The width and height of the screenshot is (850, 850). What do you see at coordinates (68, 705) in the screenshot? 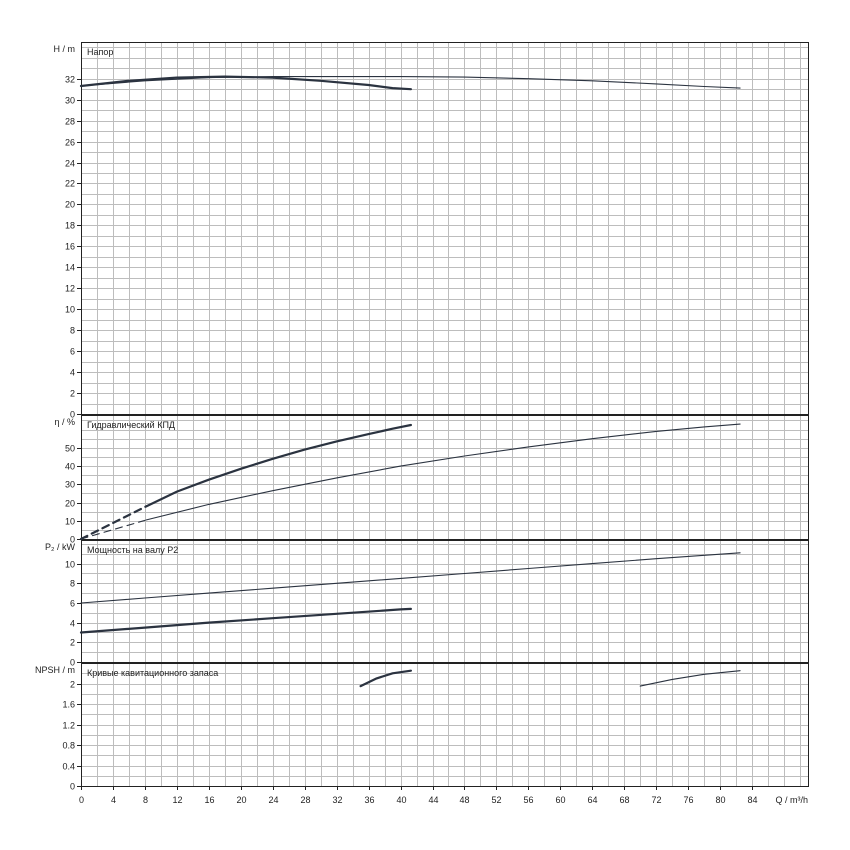
I see `y-tick-label: 1.6` at bounding box center [68, 705].